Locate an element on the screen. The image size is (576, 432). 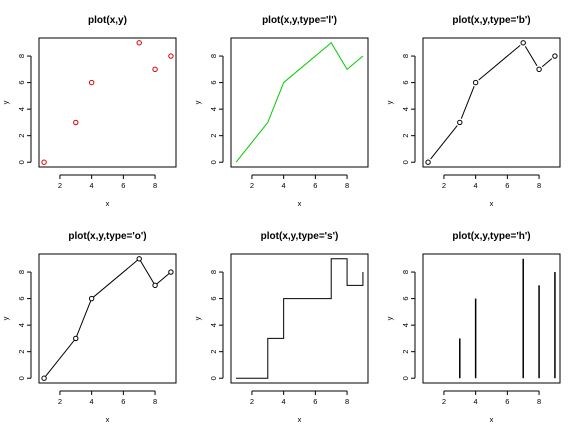
chart-title: plot(x,y,type='b') is located at coordinates (491, 20).